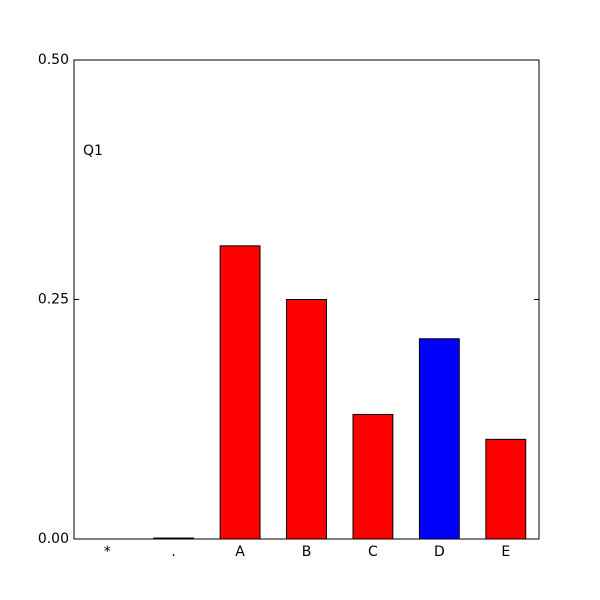 This screenshot has width=600, height=600. I want to click on y-tick-label: 0.25, so click(53, 300).